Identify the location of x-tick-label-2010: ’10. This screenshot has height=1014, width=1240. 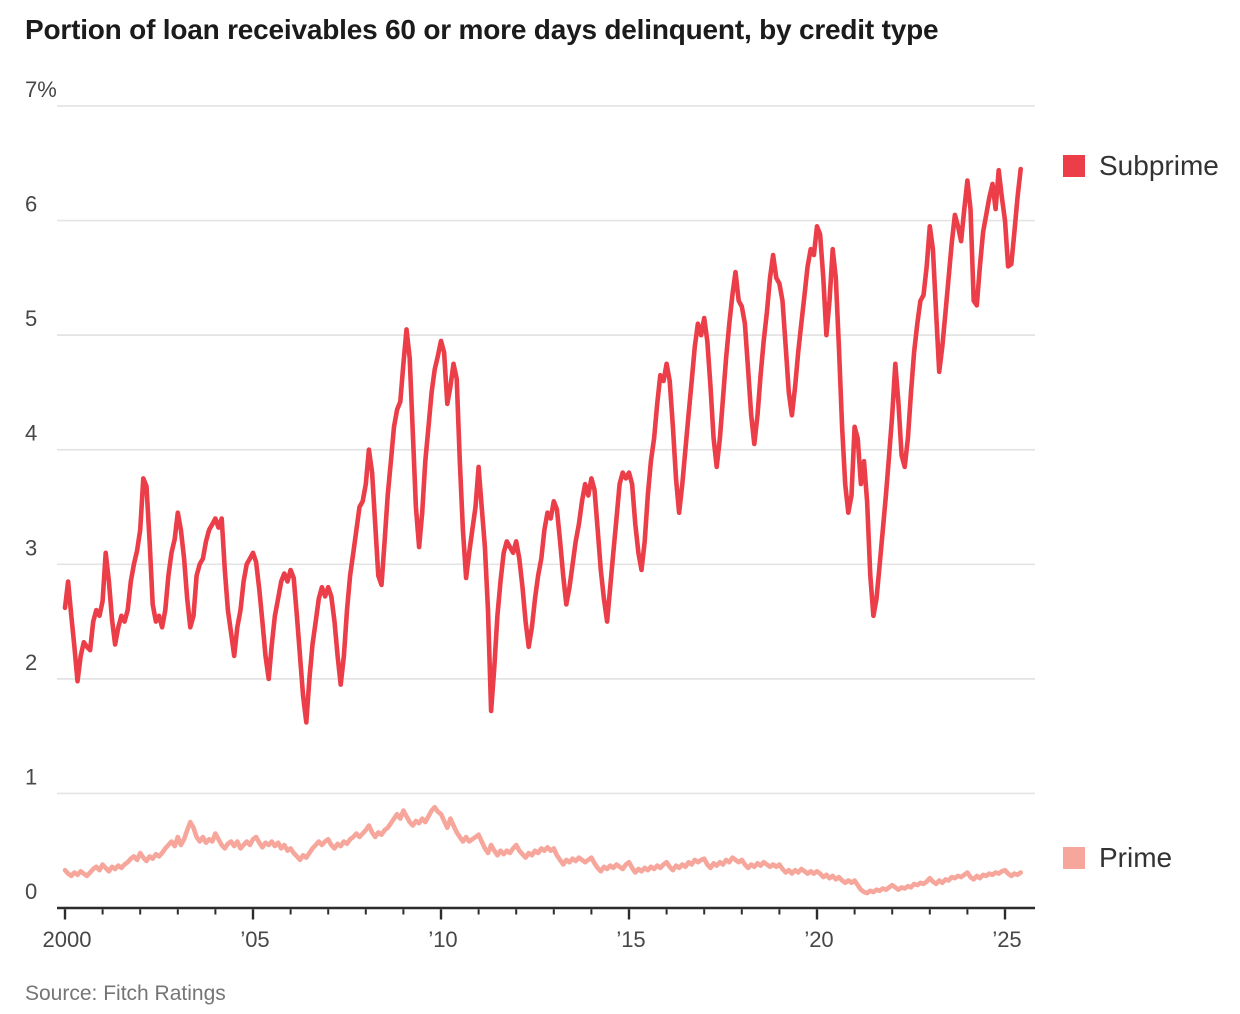
(442, 939).